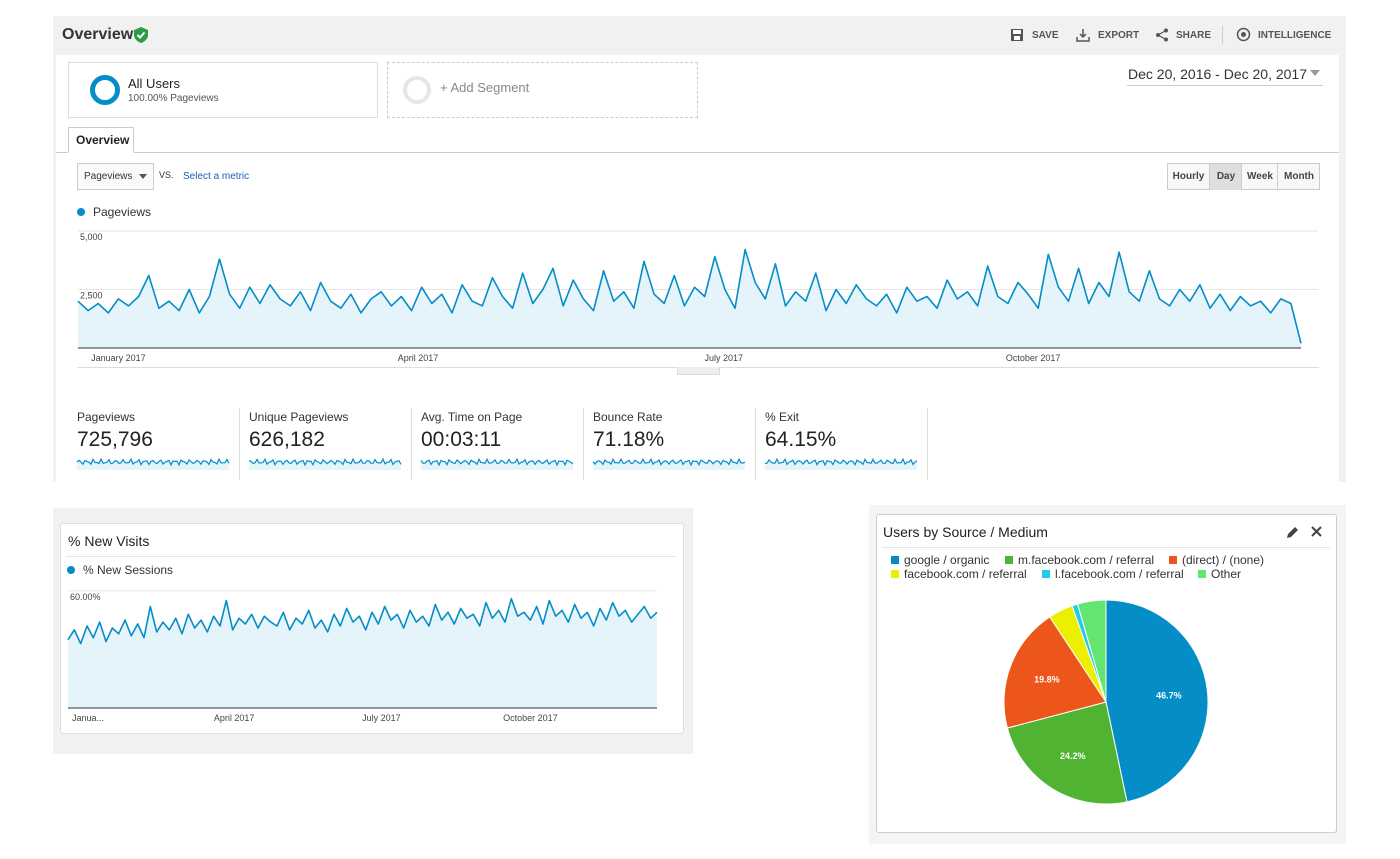  I want to click on add-segment-ring, so click(417, 90).